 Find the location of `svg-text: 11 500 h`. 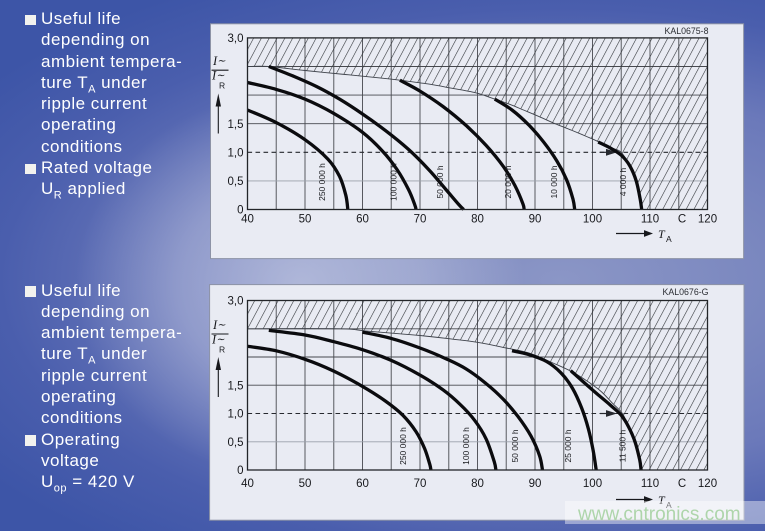

svg-text: 11 500 h is located at coordinates (623, 446).